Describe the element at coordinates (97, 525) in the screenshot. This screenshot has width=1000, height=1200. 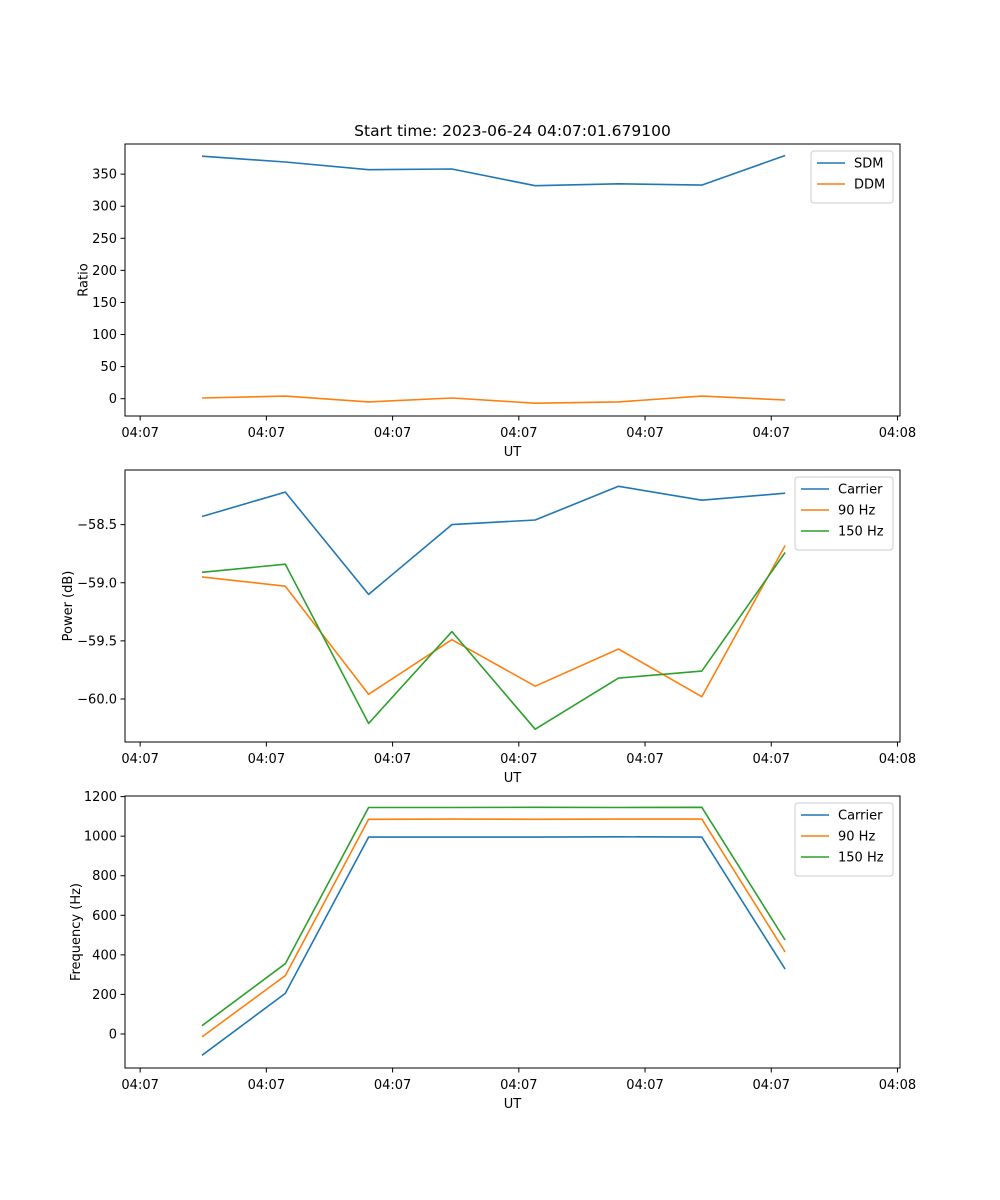
I see `y-tick-label: −58.5` at that location.